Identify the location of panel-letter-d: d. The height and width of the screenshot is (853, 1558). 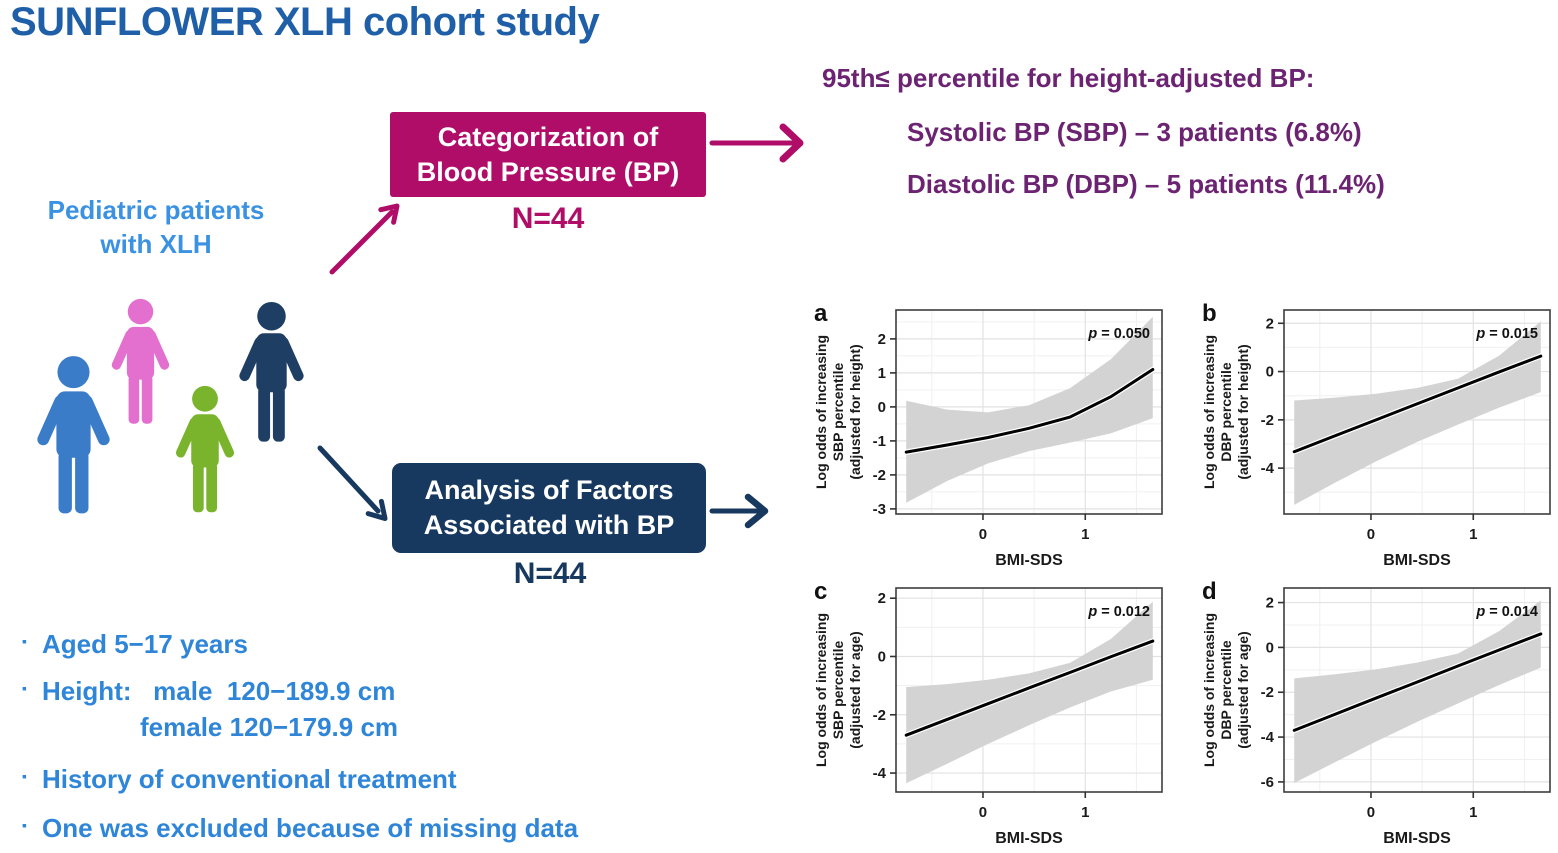
(1209, 591).